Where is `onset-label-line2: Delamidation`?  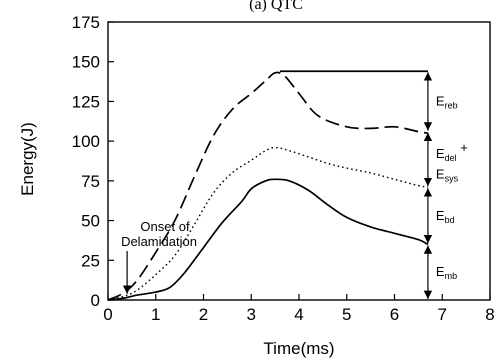
onset-label-line2: Delamidation is located at coordinates (159, 241).